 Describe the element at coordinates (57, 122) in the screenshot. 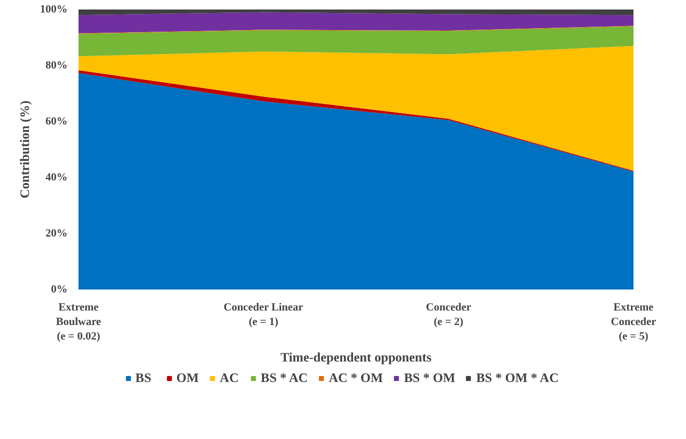

I see `y-tick-label: 60%` at that location.